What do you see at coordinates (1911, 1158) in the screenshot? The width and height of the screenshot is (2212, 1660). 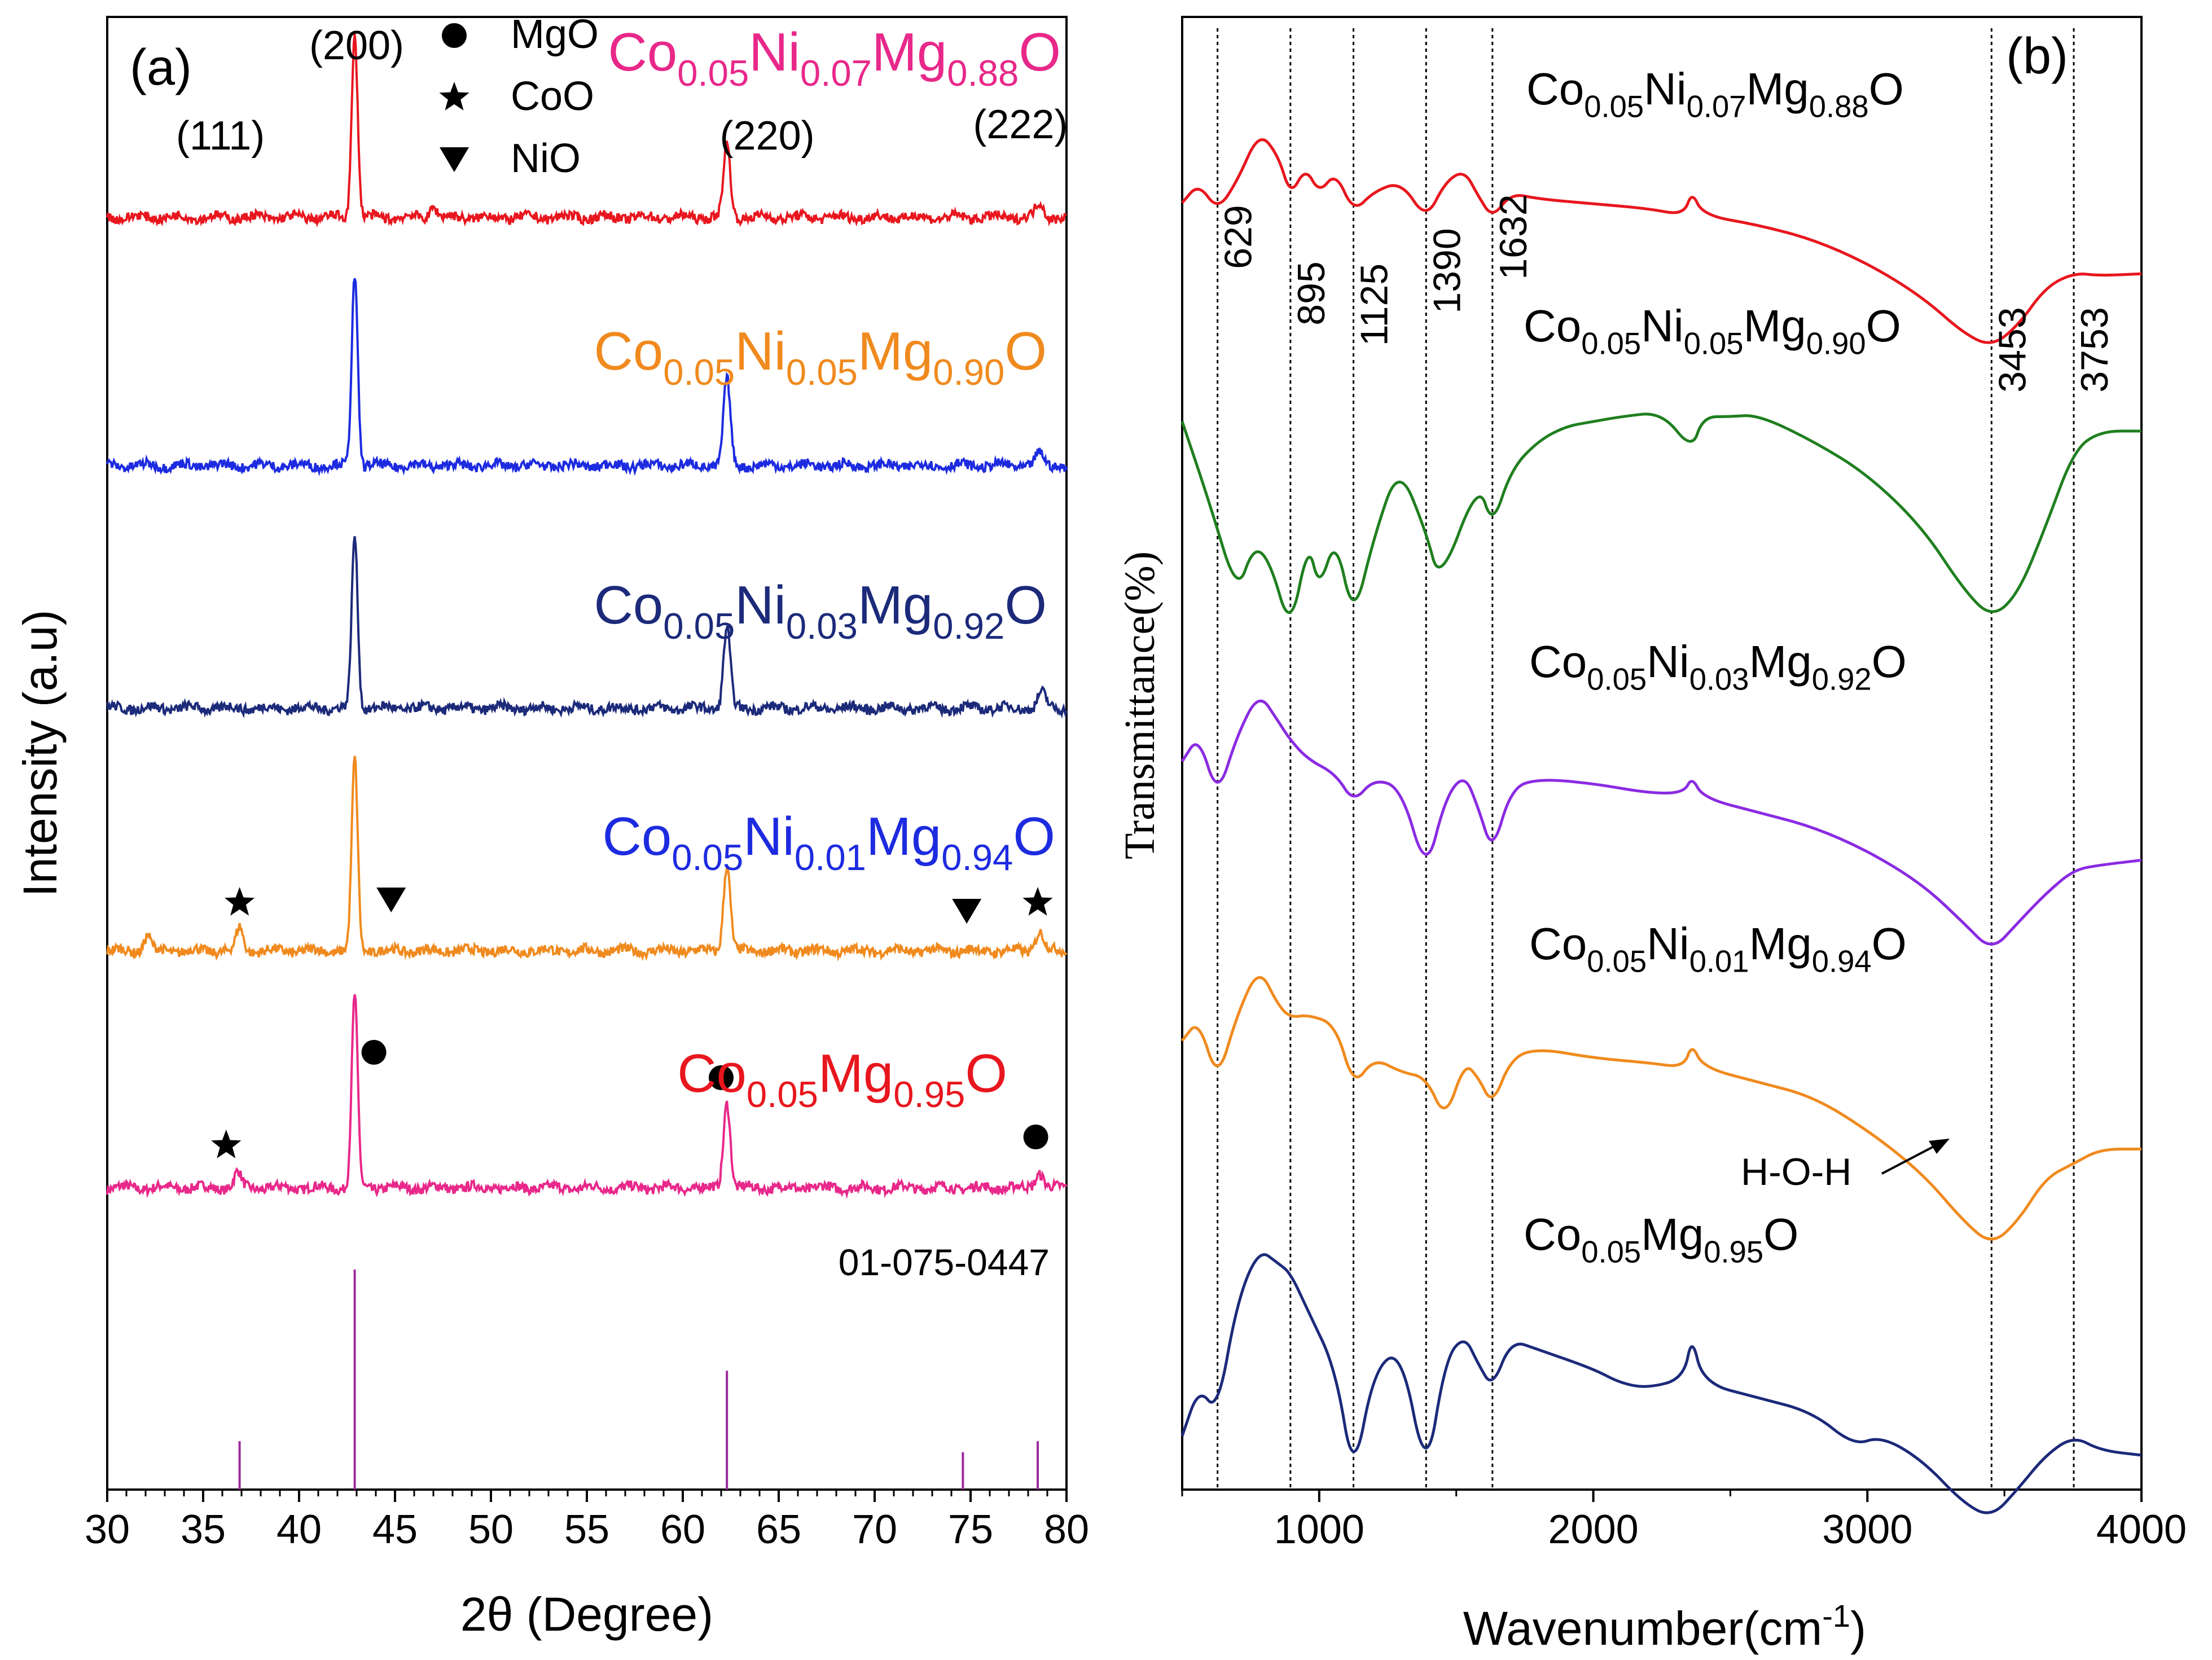 I see `hoh-arrow` at bounding box center [1911, 1158].